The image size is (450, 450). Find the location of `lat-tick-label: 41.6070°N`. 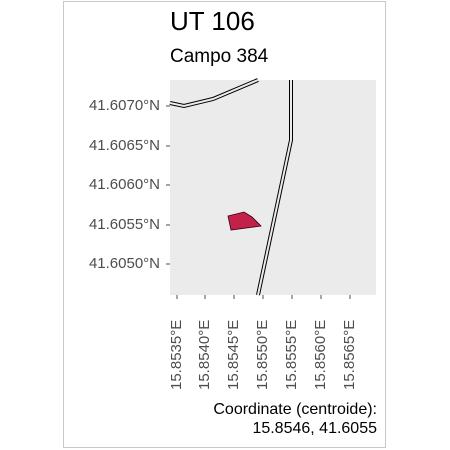

lat-tick-label: 41.6070°N is located at coordinates (124, 105).